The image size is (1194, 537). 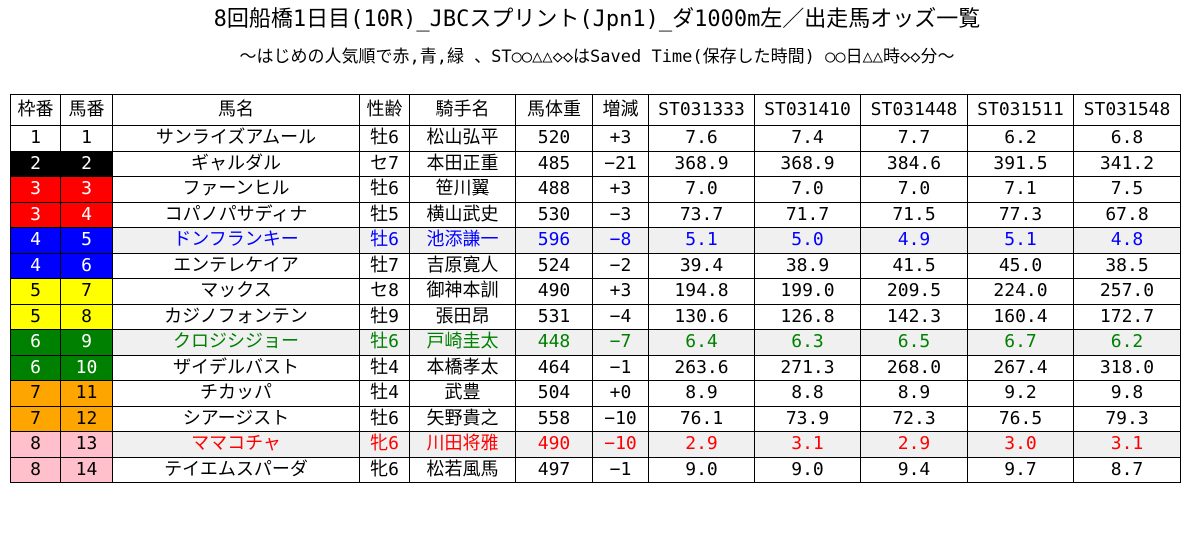 I want to click on table-row: 7 11 チカッパ 牡4 武豊 504 +0 8.9 8.8 8.9 9.2 9.8, so click(x=595, y=393).